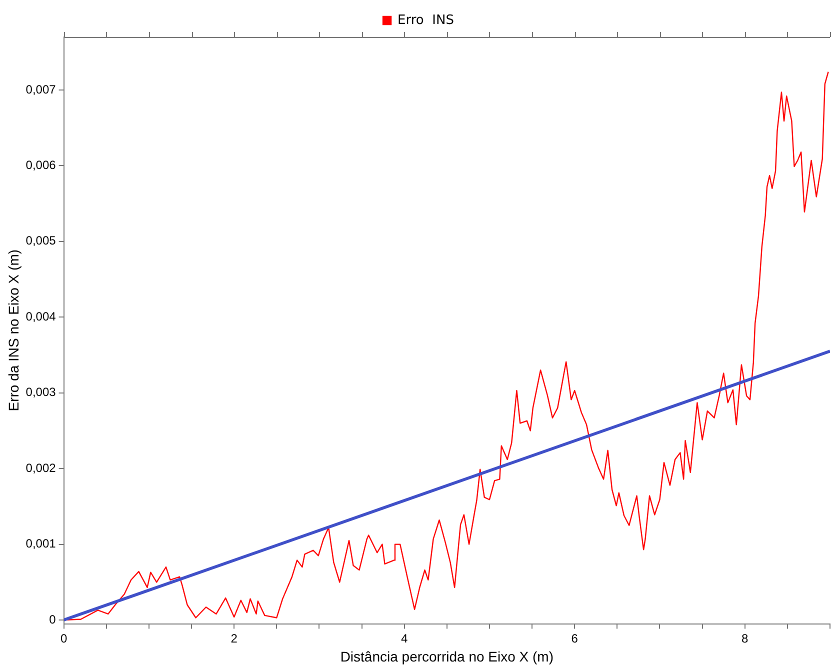 The image size is (833, 668). Describe the element at coordinates (41, 543) in the screenshot. I see `y-tick-label: 0,001` at that location.